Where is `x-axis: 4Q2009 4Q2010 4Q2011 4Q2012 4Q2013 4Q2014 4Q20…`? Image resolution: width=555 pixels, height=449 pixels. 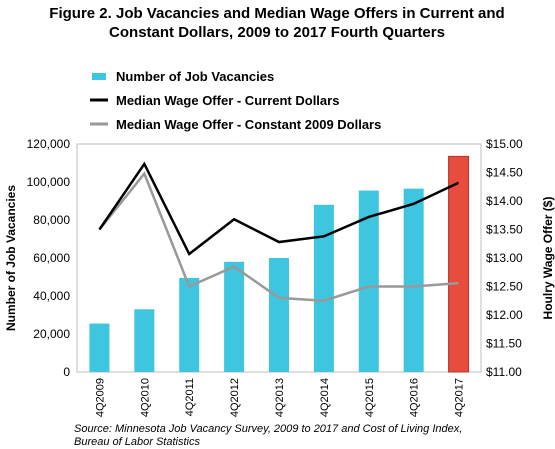
x-axis: 4Q2009 4Q2010 4Q2011 4Q2012 4Q2013 4Q2014 4Q20… is located at coordinates (279, 397).